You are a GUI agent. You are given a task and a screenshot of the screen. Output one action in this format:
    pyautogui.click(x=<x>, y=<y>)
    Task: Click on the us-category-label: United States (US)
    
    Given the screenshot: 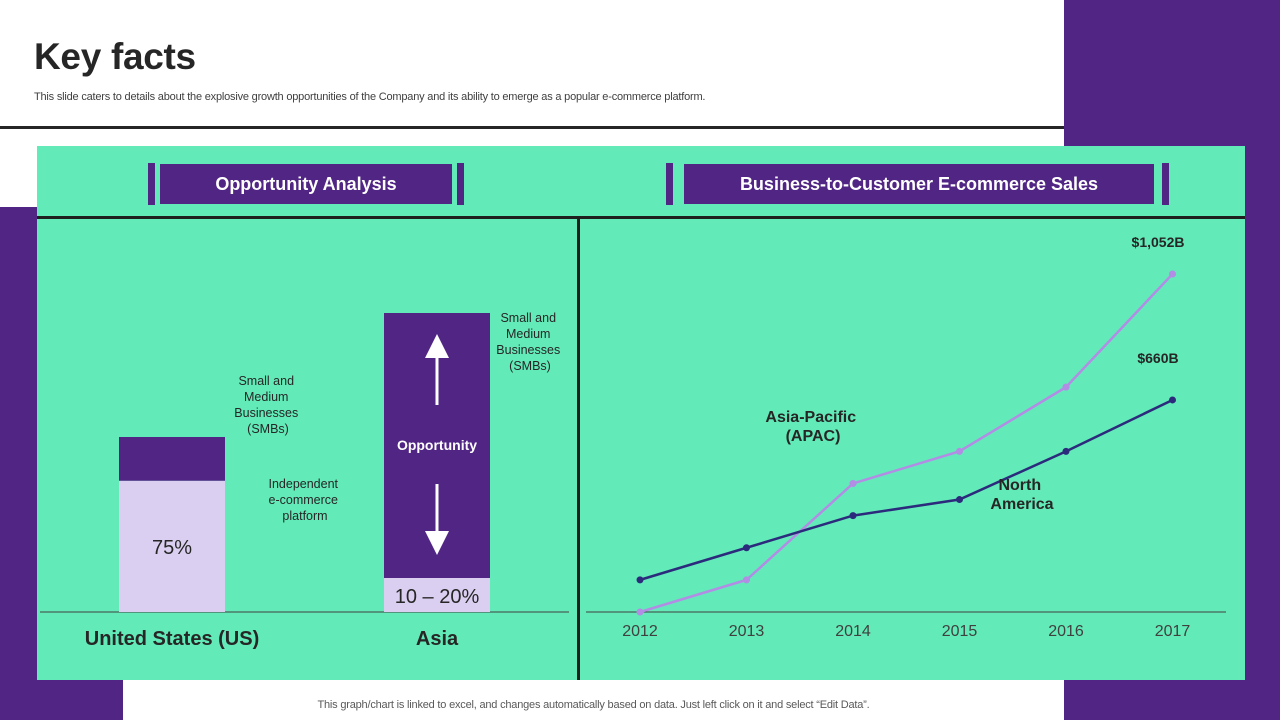 What is the action you would take?
    pyautogui.click(x=172, y=639)
    